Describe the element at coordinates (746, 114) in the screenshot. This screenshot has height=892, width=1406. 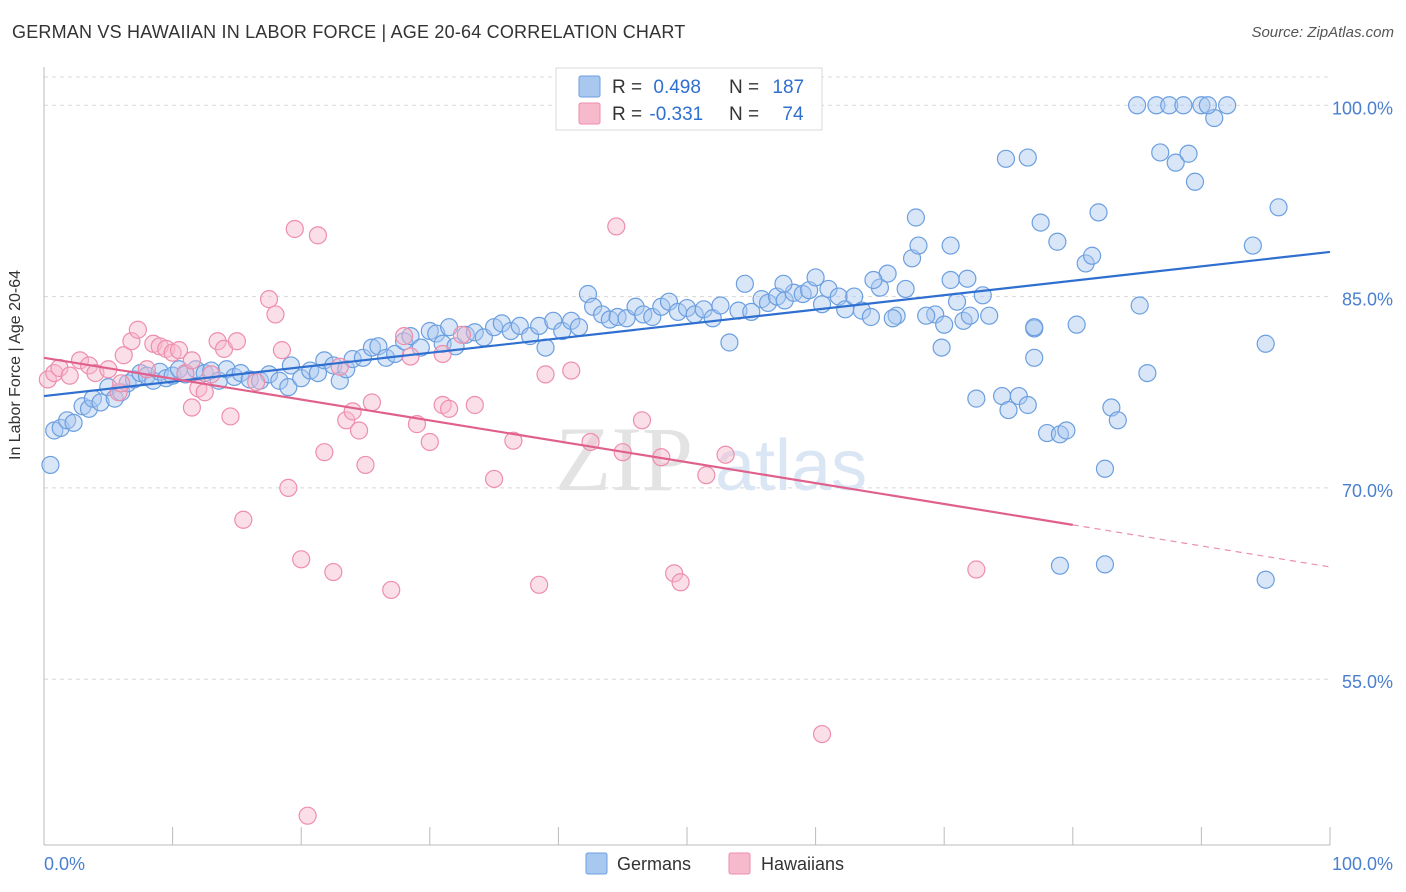
I see `legend-n-label-hawaiians: N =` at that location.